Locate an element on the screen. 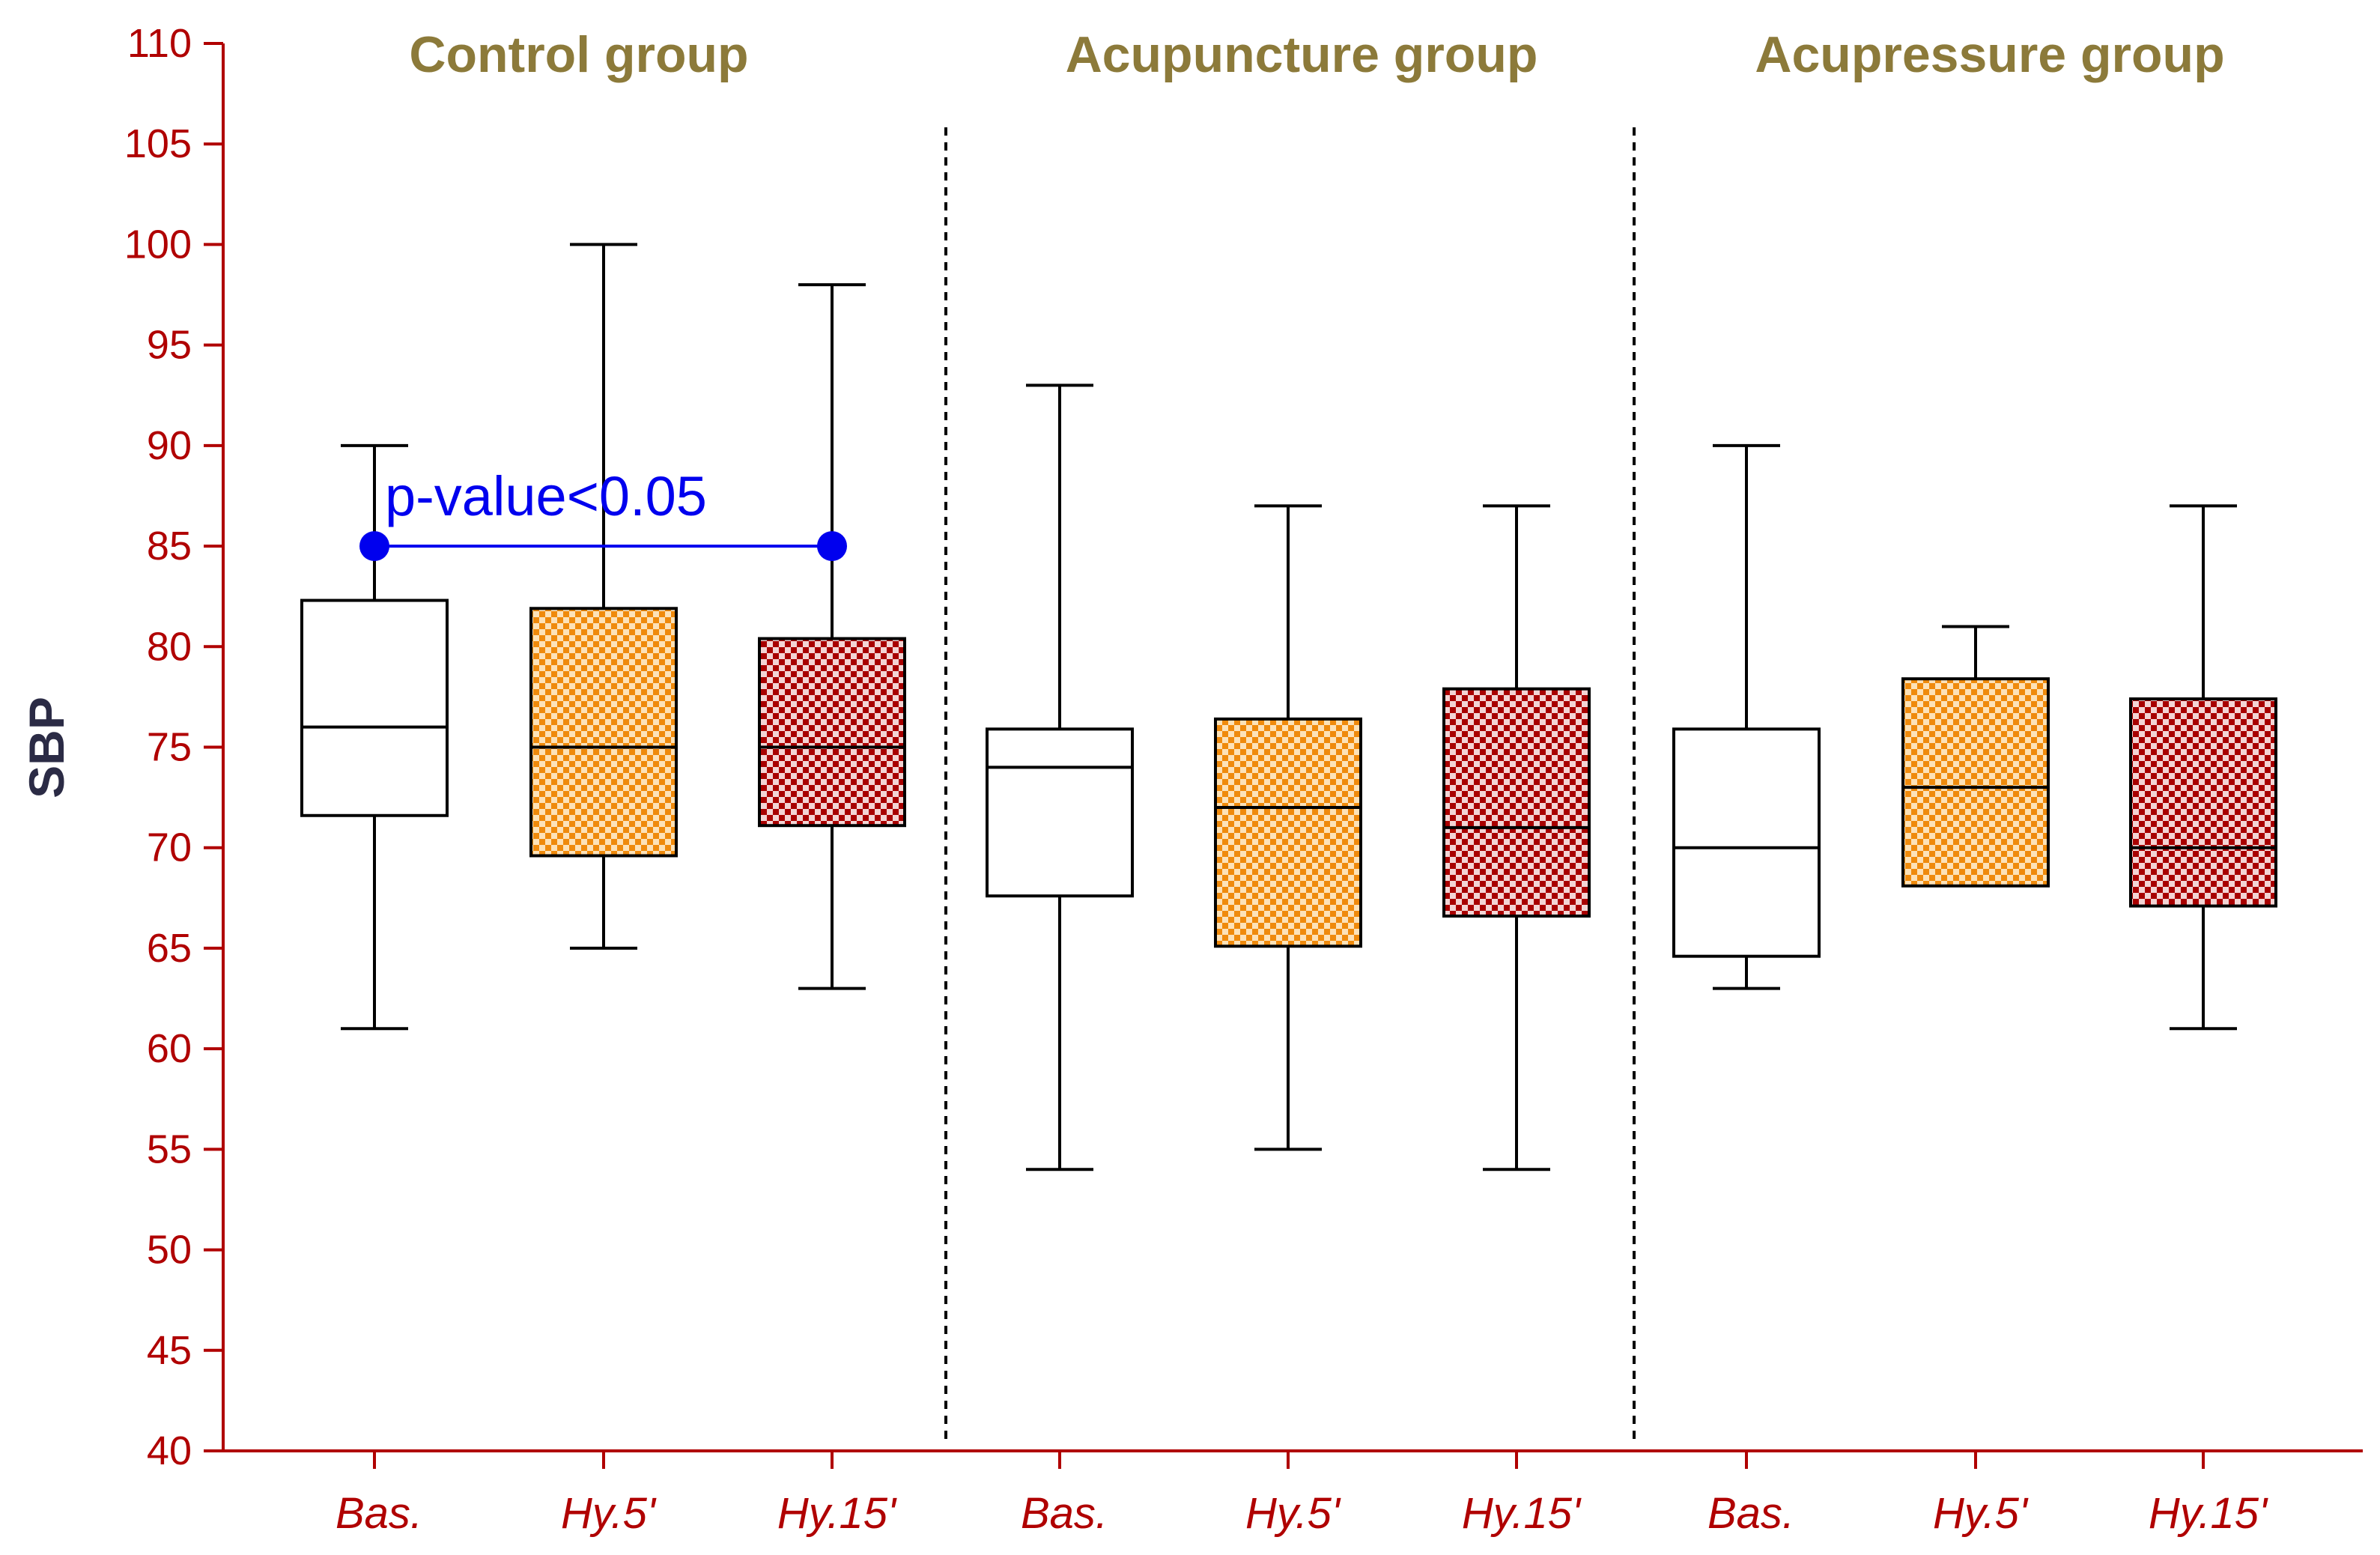 This screenshot has height=1555, width=2380. significance-label: p-value<0.05 is located at coordinates (546, 496).